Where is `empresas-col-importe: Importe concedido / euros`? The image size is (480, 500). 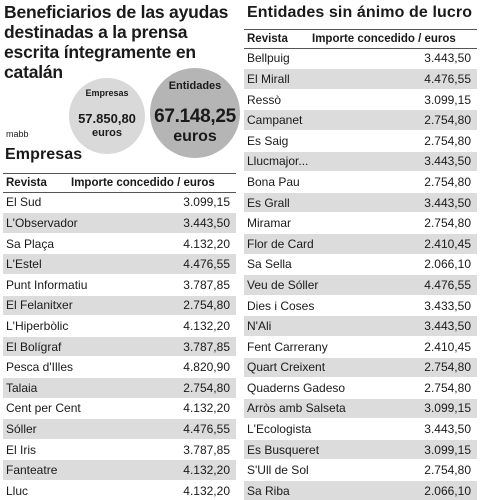
empresas-col-importe: Importe concedido / euros is located at coordinates (143, 182).